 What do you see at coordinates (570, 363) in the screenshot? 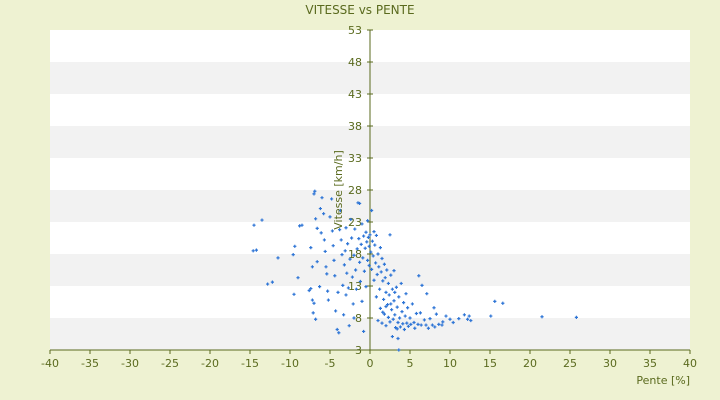
I see `x-tick-label: 25` at bounding box center [570, 363].